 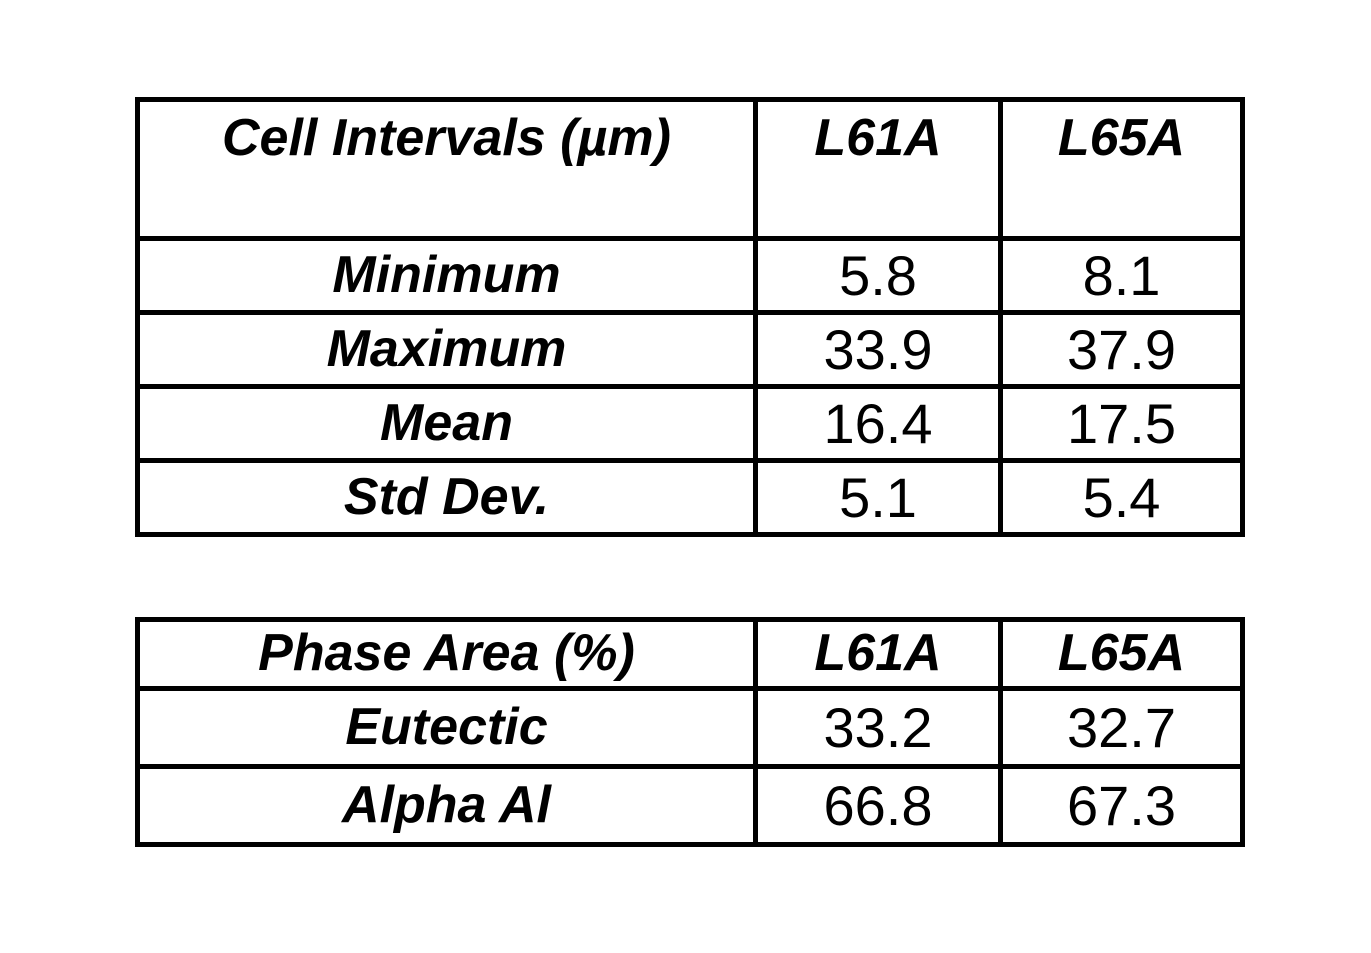 I want to click on cell-value: 66.8, so click(x=878, y=805).